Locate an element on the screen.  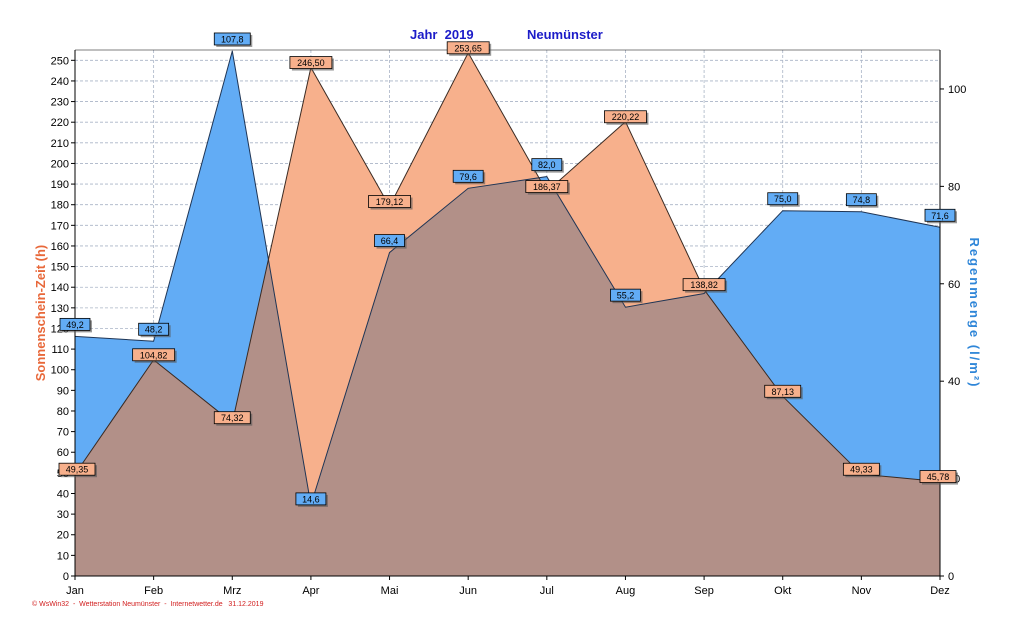
rain-data-label-text: 49,2 is located at coordinates (75, 325).